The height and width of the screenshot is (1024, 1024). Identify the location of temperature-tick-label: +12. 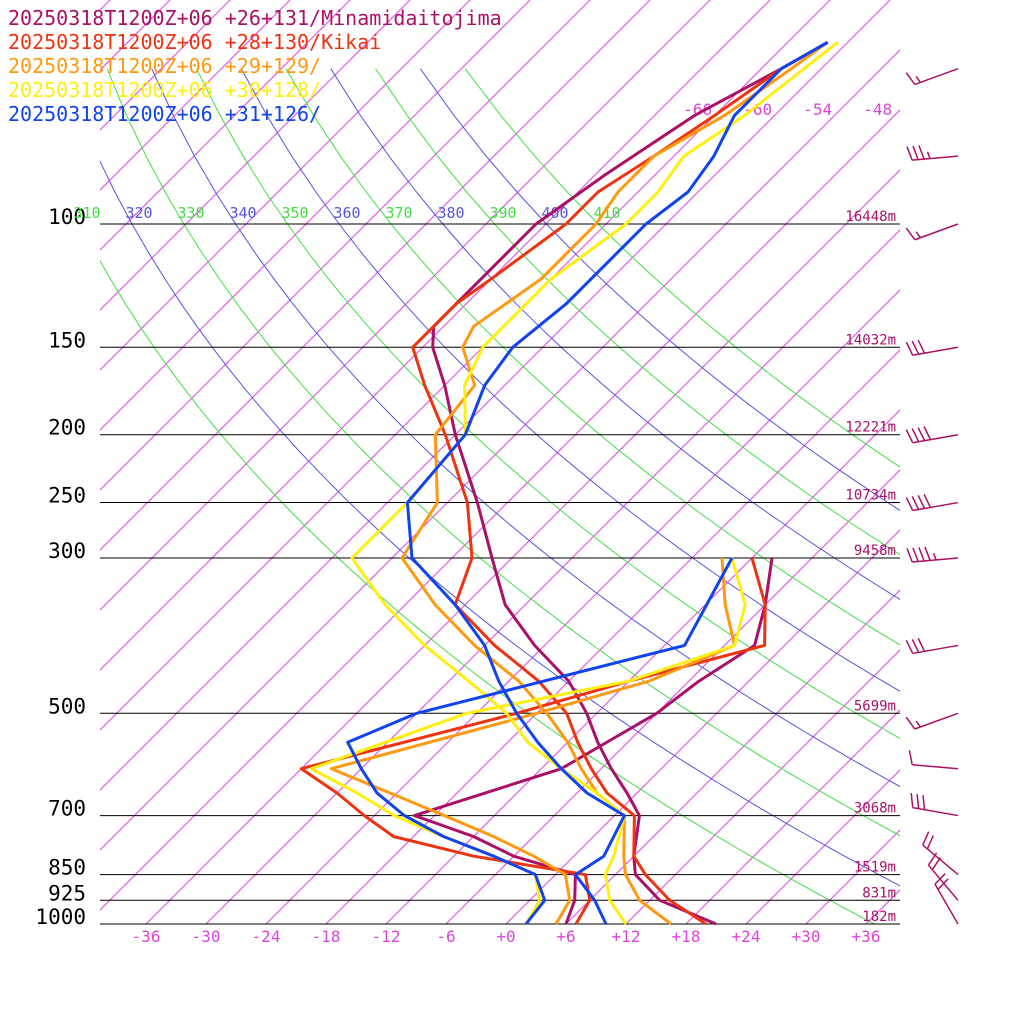
(626, 936).